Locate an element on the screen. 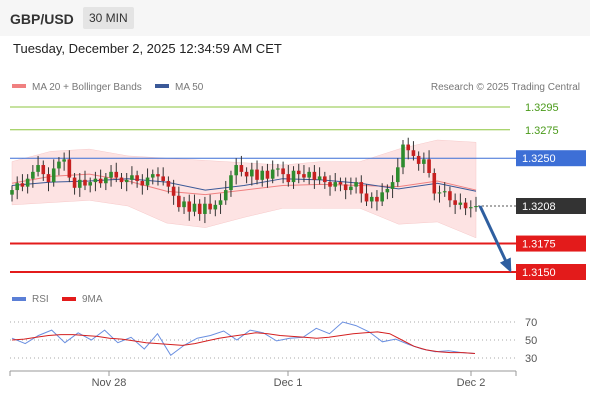 The image size is (590, 400). rsi-tick-label: 70 is located at coordinates (531, 323).